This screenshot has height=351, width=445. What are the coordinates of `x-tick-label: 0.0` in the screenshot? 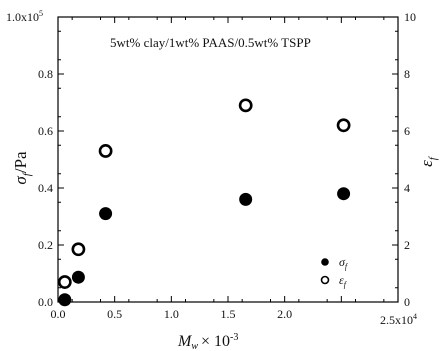 It's located at (58, 314).